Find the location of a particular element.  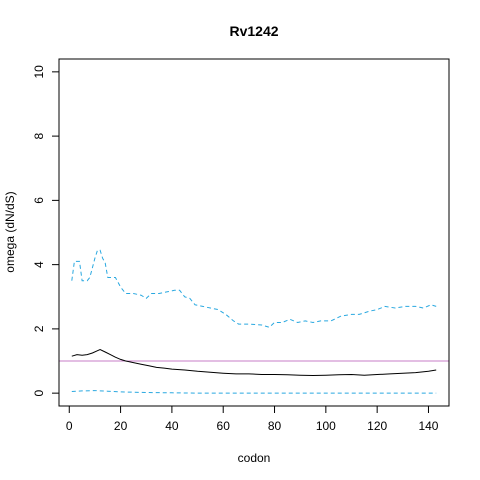

y-tick-label: 2 is located at coordinates (39, 328).